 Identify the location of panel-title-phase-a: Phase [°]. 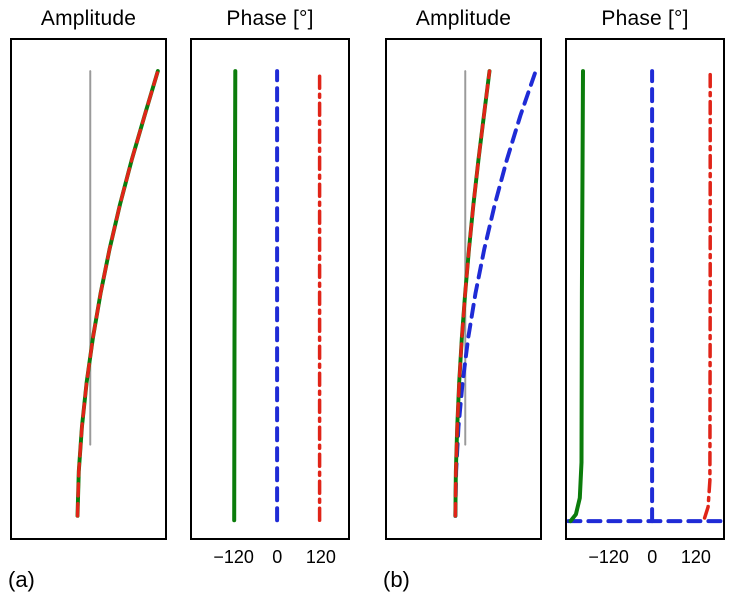
(270, 18).